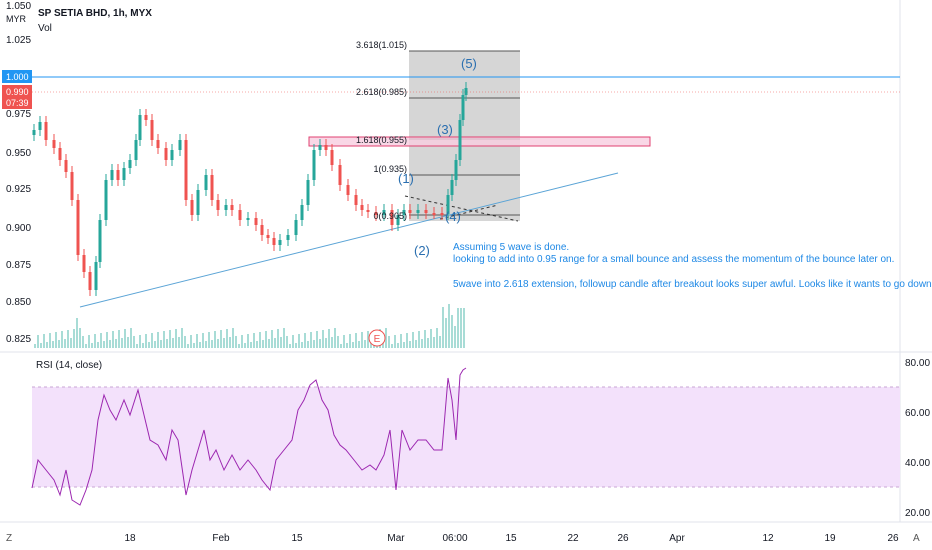  What do you see at coordinates (18, 40) in the screenshot?
I see `price-tick: 1.025` at bounding box center [18, 40].